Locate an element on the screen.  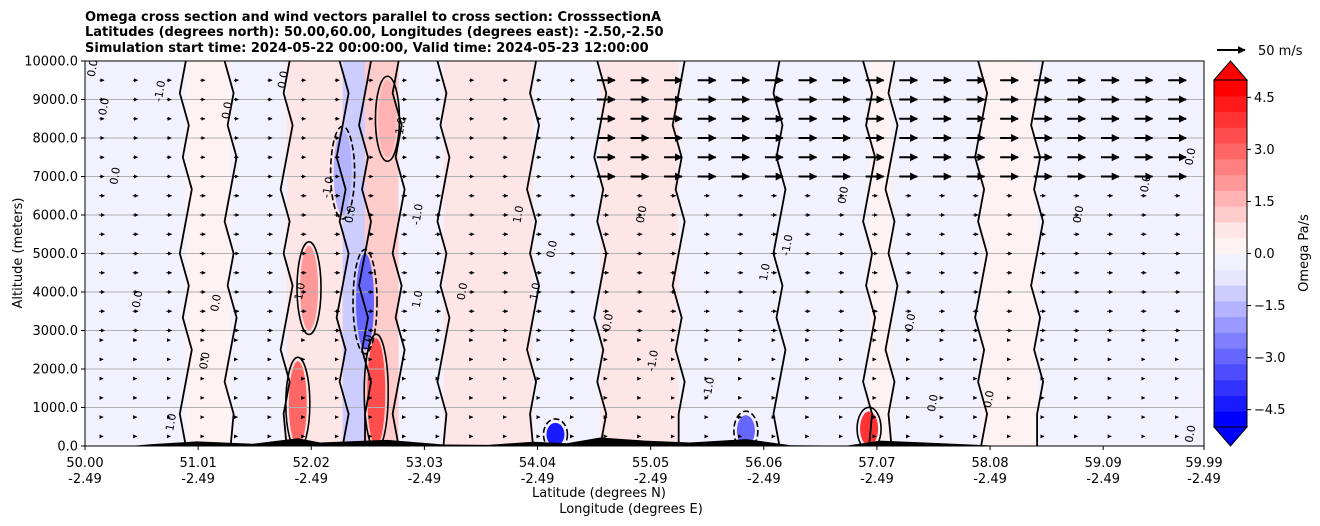
quiver-key: 50 m/s is located at coordinates (1260, 51).